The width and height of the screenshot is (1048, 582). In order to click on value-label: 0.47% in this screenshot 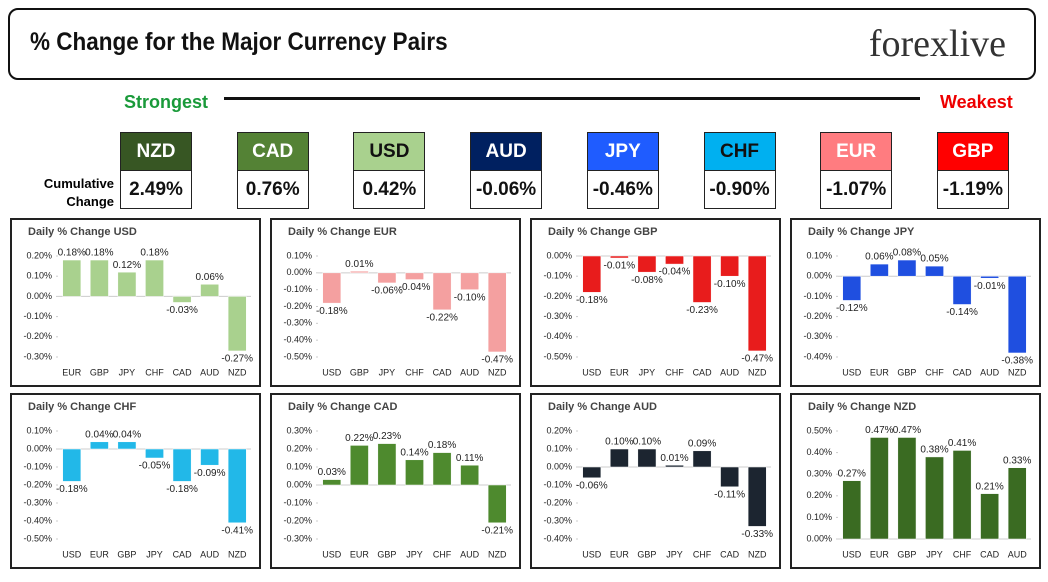, I will do `click(907, 430)`.